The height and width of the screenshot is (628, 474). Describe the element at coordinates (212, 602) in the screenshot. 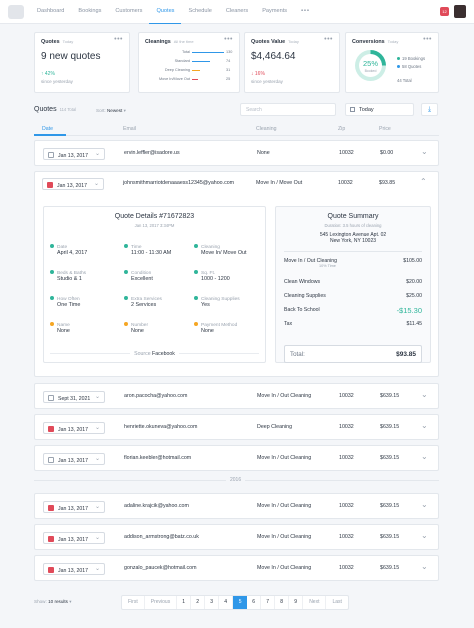

I see `page-number-button: 3` at that location.